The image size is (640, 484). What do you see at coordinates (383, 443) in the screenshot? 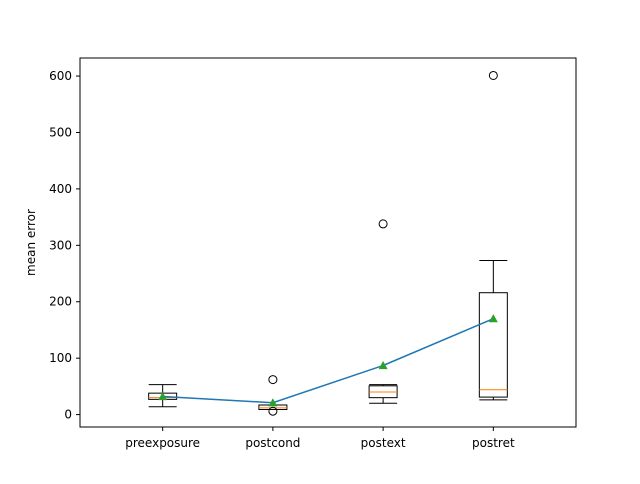
I see `x-tick-label: postext` at bounding box center [383, 443].